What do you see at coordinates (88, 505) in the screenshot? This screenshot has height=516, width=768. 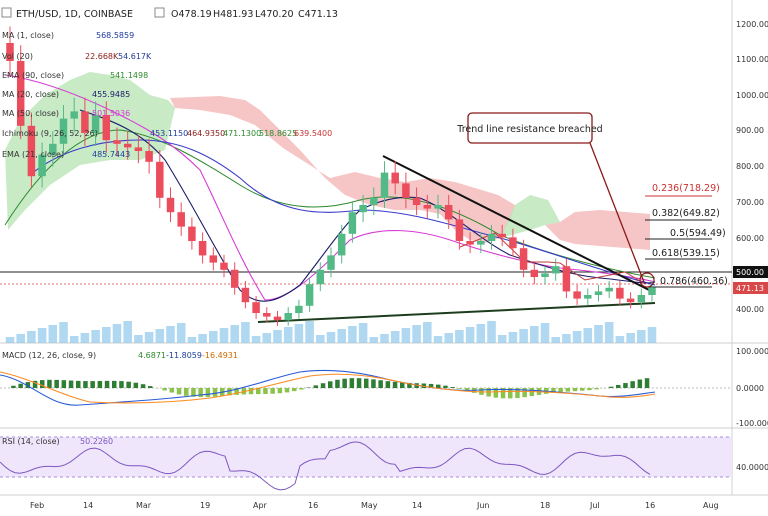 I see `time-tick-14feb: 14` at bounding box center [88, 505].